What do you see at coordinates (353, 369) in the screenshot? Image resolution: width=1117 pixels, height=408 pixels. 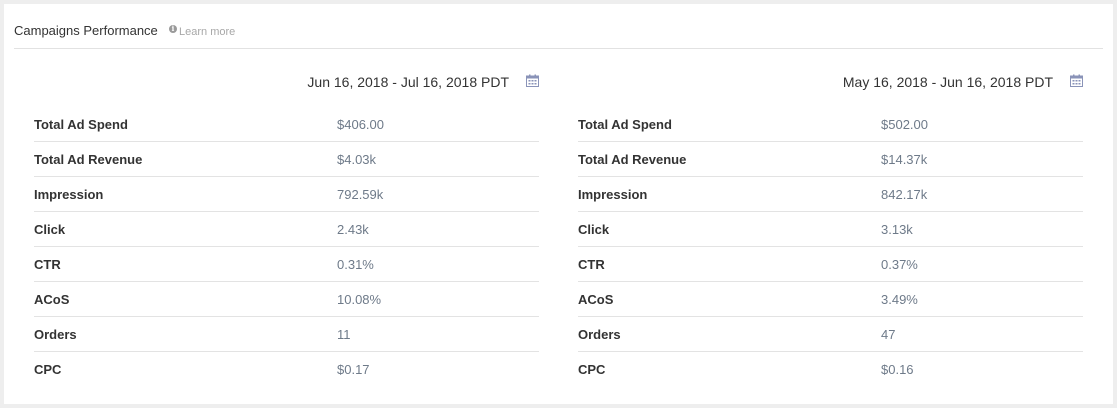 I see `metric-value: $0.17` at bounding box center [353, 369].